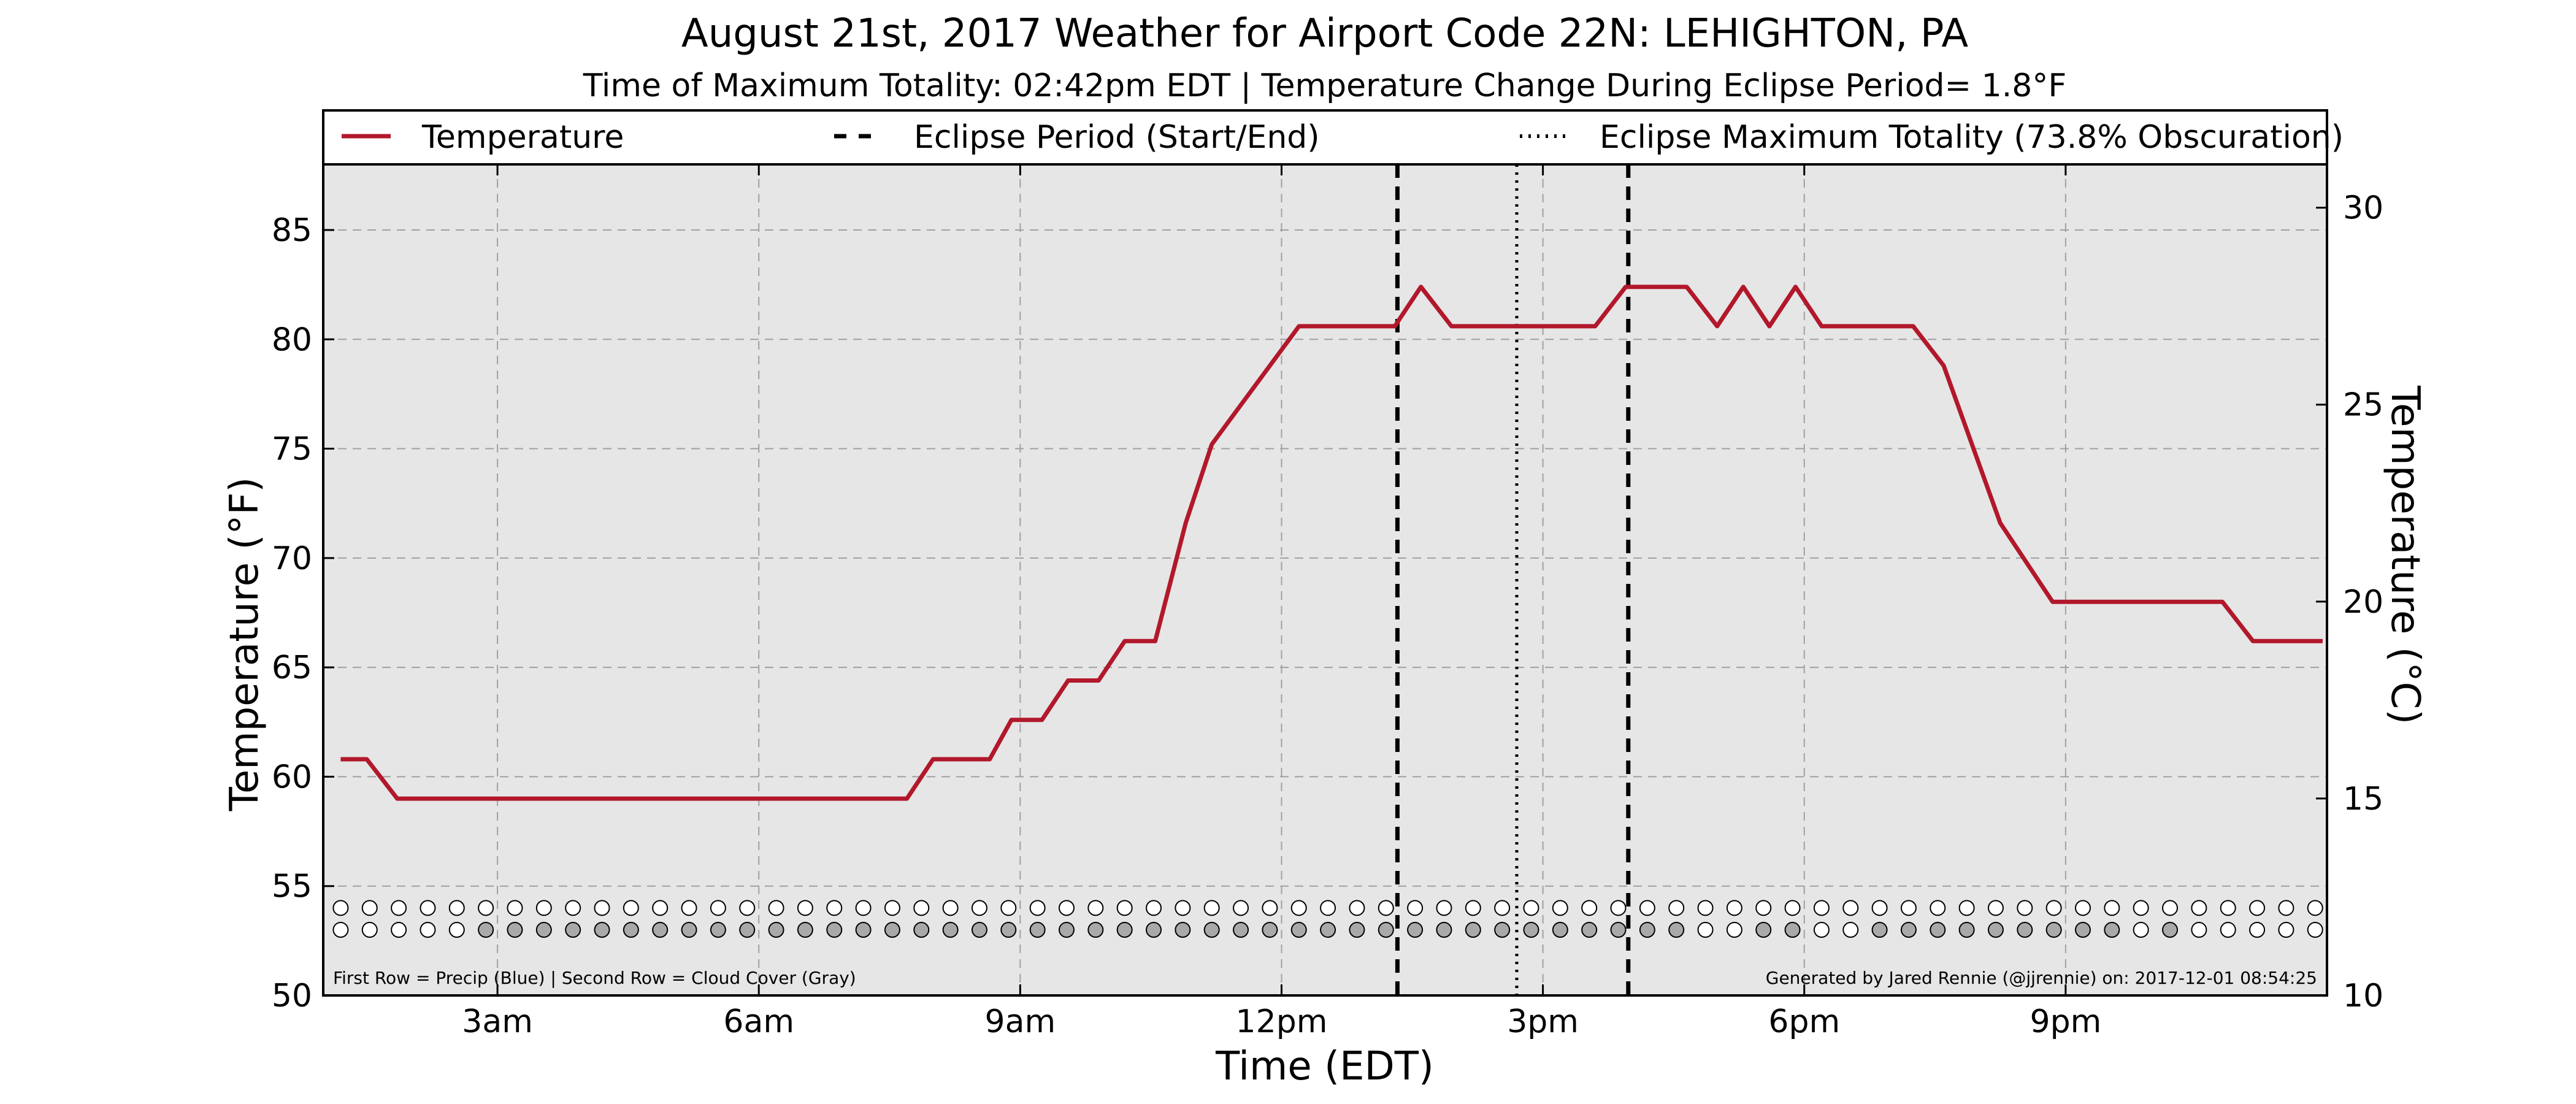 This screenshot has height=1104, width=2576. I want to click on y-tick-label: 60, so click(292, 777).